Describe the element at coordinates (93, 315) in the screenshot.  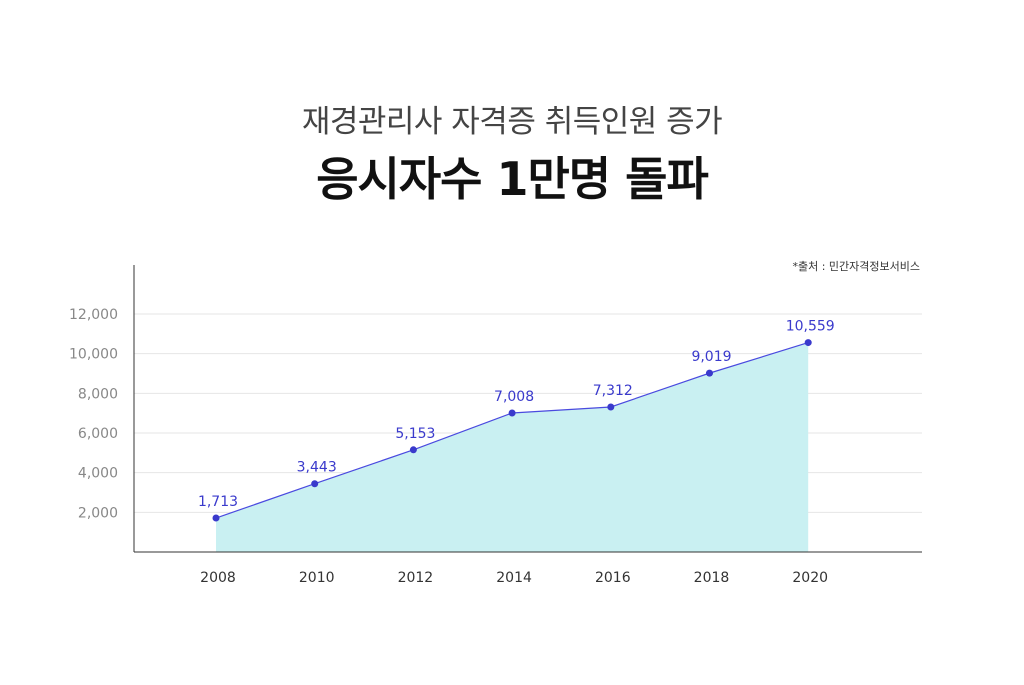
I see `y-tick-label: 12,000` at that location.